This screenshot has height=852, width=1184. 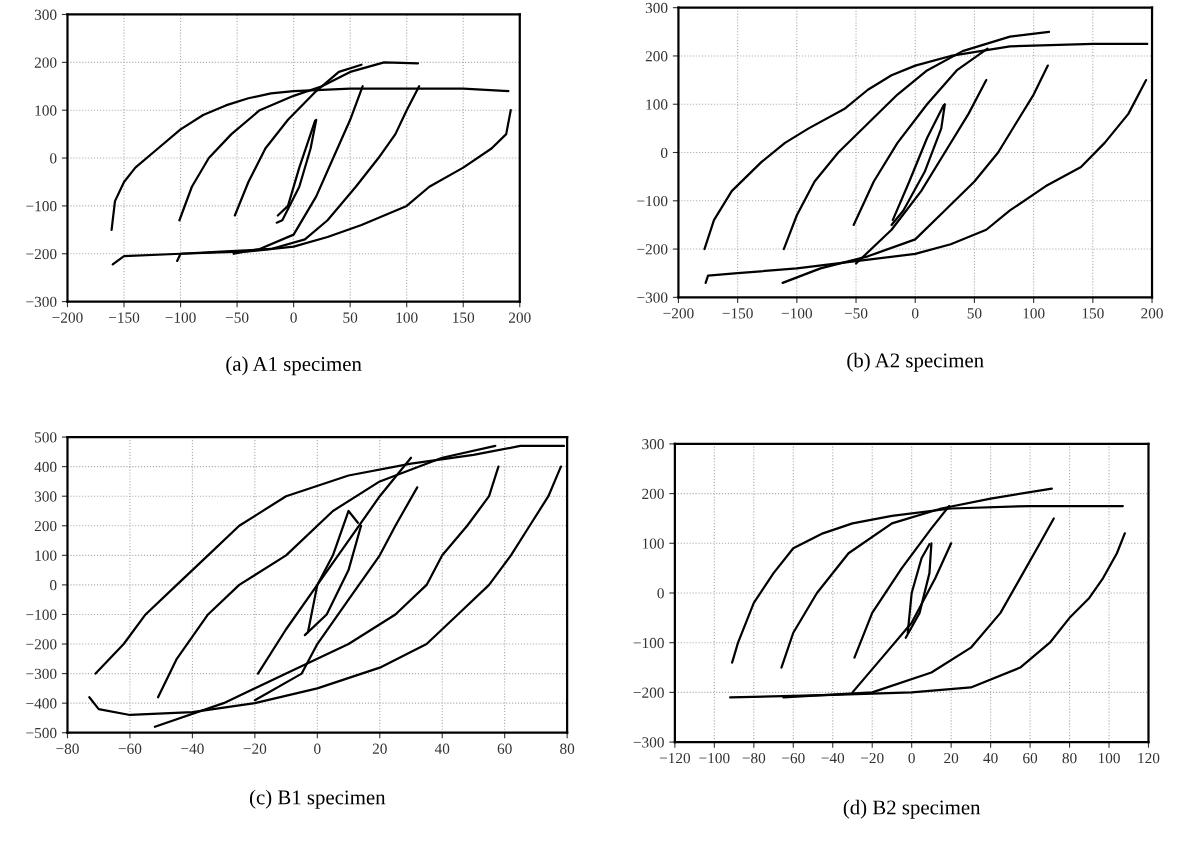 What do you see at coordinates (675, 758) in the screenshot?
I see `x-tick-label: −120` at bounding box center [675, 758].